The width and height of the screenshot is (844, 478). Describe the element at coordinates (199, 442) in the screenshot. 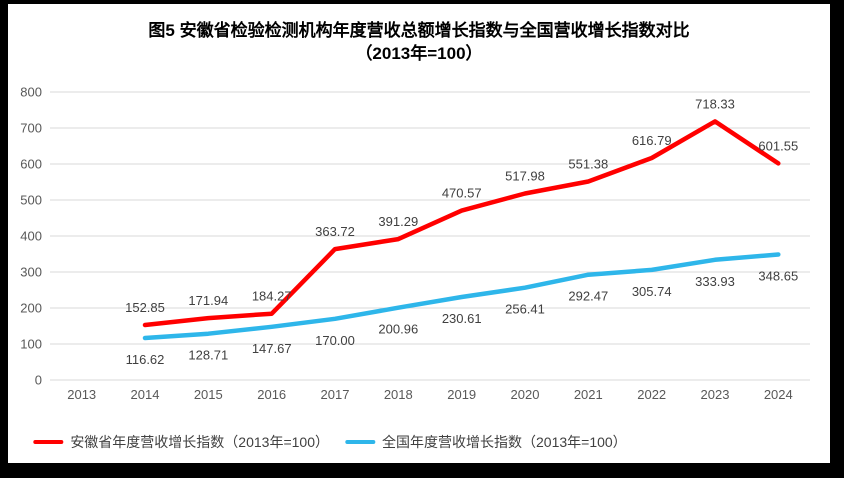

I see `legend-label-anhui: 安徽省年度营收增长指数（2013年=100）` at that location.